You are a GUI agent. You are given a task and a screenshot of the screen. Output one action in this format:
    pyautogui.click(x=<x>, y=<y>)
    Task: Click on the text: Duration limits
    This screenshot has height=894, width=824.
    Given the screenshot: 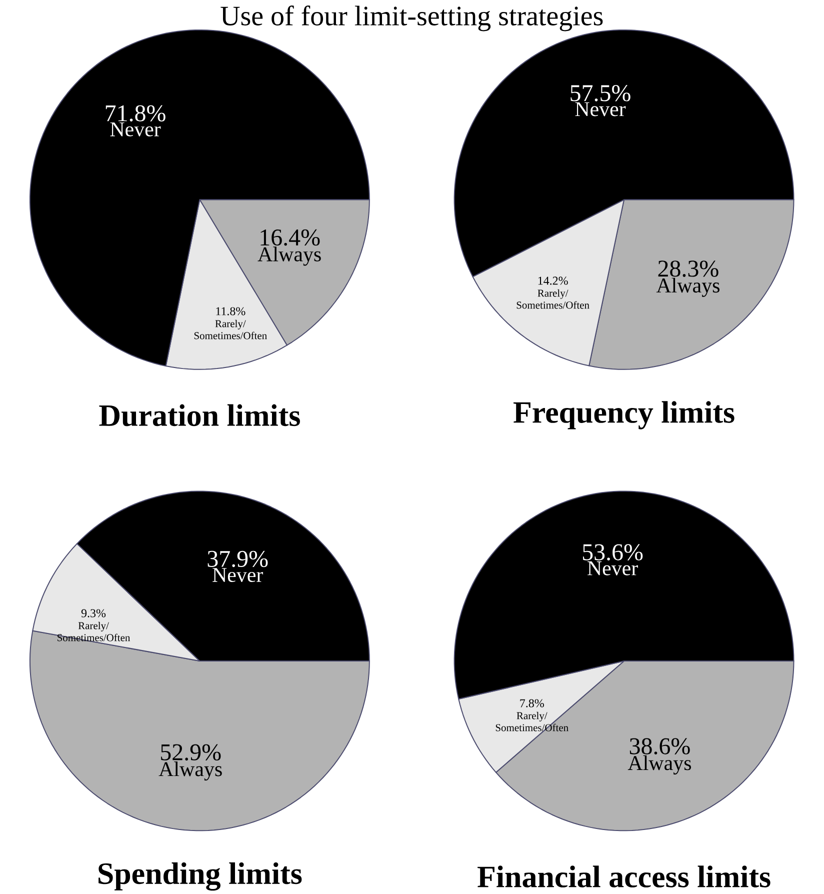 What is the action you would take?
    pyautogui.click(x=199, y=415)
    